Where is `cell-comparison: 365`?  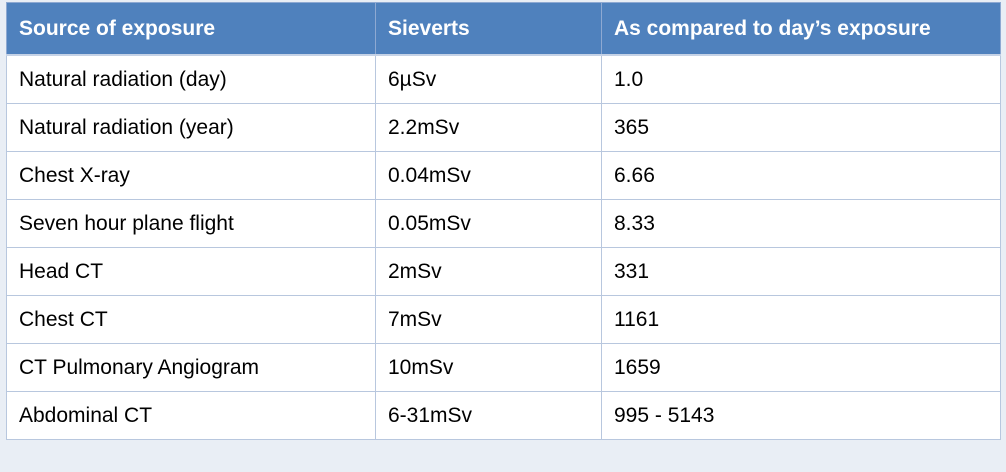
cell-comparison: 365 is located at coordinates (801, 127).